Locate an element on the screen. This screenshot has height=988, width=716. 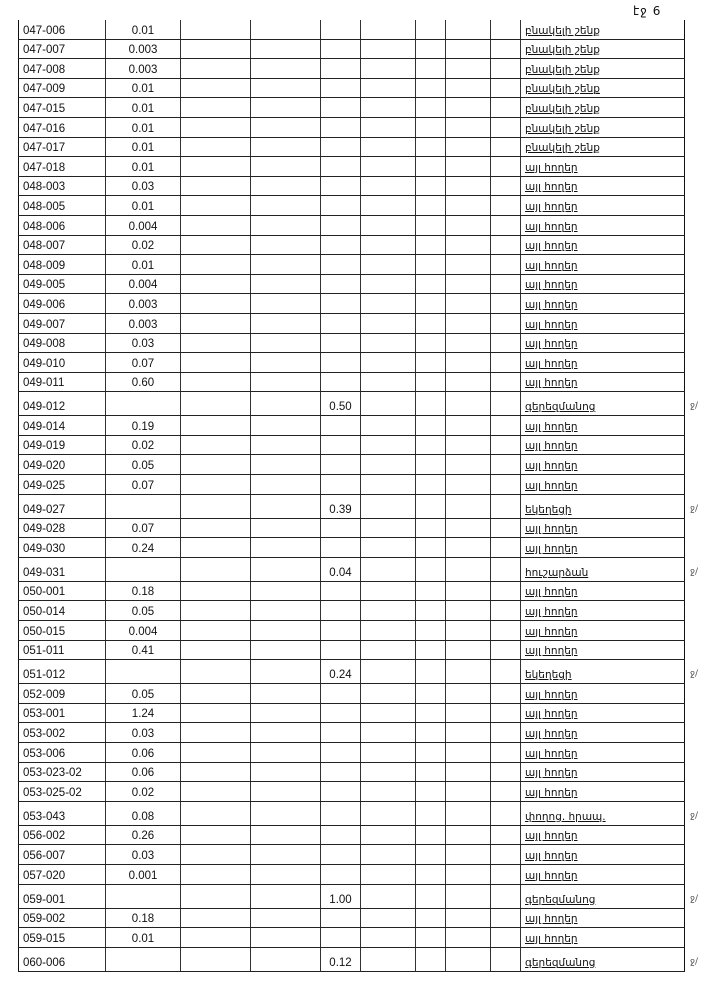
parcel-id-text: 053-006 is located at coordinates (44, 753).